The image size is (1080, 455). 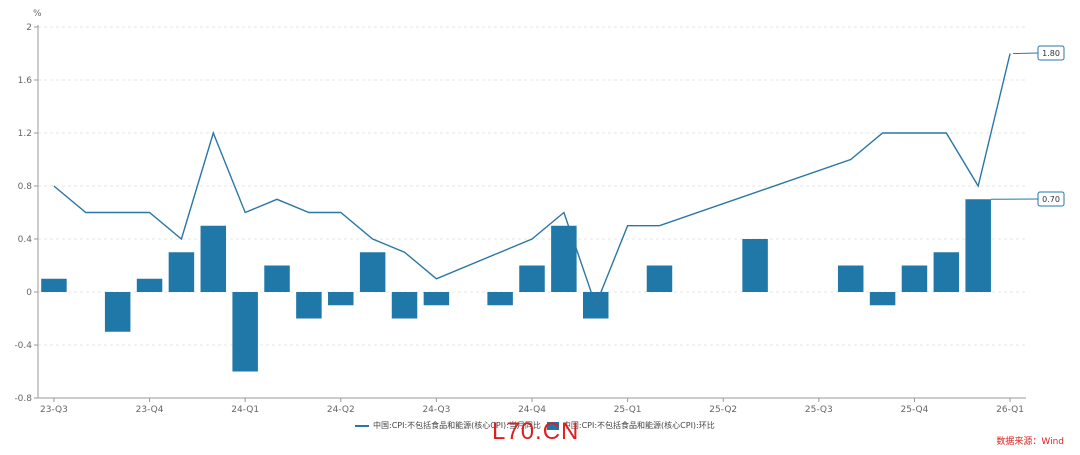 What do you see at coordinates (915, 410) in the screenshot?
I see `x-tick-label: 25-Q4` at bounding box center [915, 410].